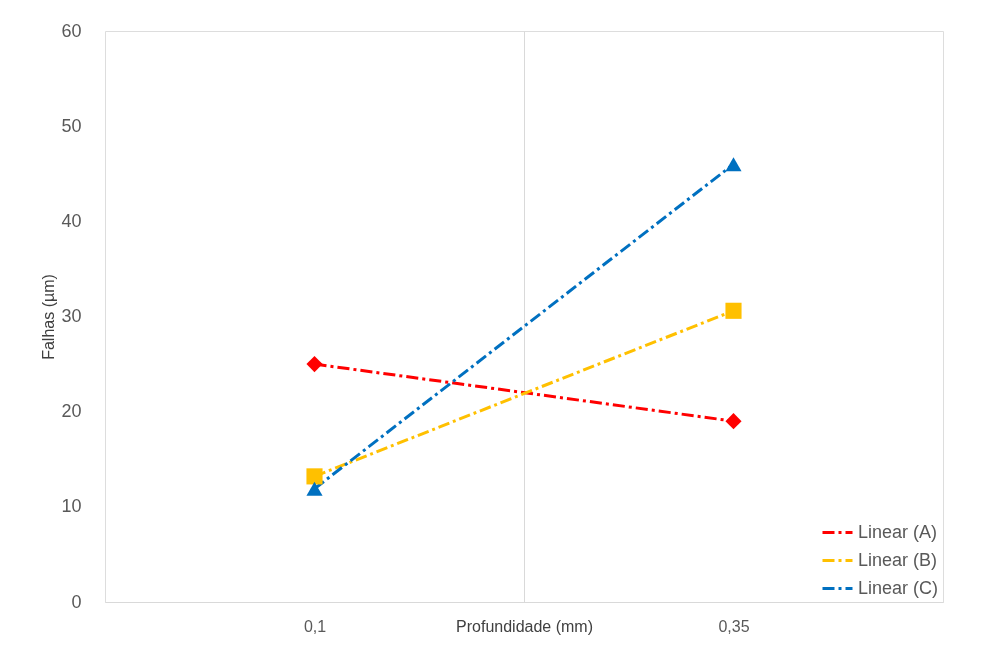 The width and height of the screenshot is (1006, 659). What do you see at coordinates (49, 317) in the screenshot?
I see `y-axis-title: Falhas (µm)` at bounding box center [49, 317].